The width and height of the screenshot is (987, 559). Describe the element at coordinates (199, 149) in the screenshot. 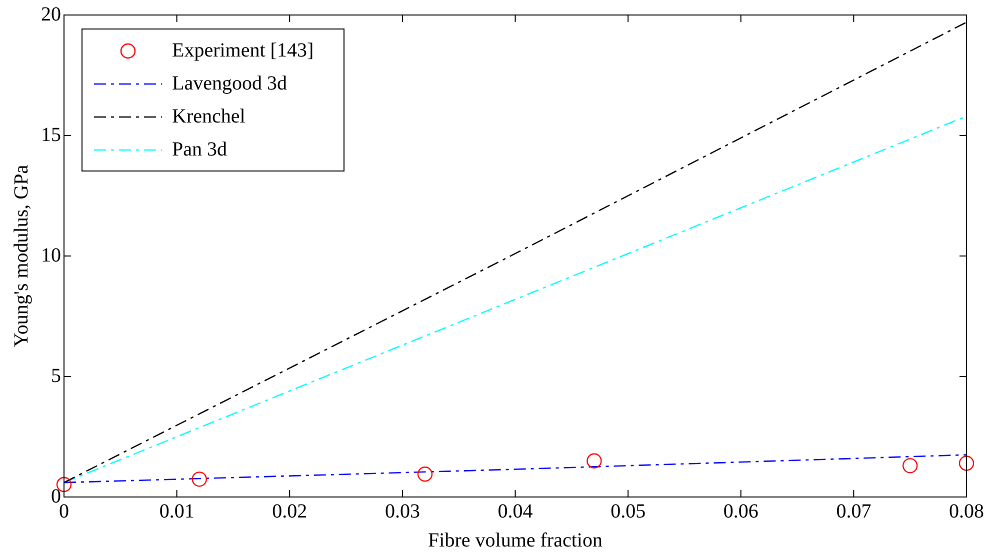

I see `legend-label: Pan 3d` at that location.